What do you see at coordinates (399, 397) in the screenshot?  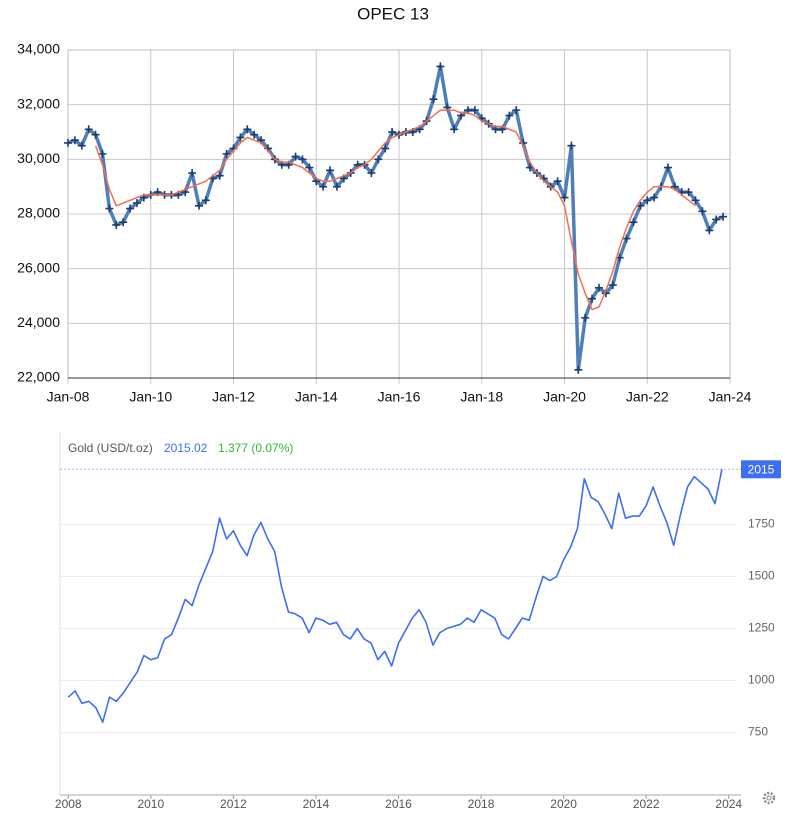 I see `x-tick-label: Jan-16` at bounding box center [399, 397].